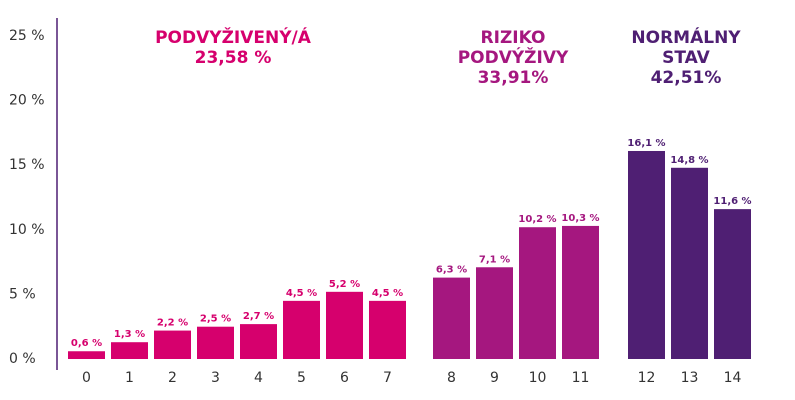 The width and height of the screenshot is (795, 400). Describe the element at coordinates (451, 270) in the screenshot. I see `data-label: 6,3 %` at that location.